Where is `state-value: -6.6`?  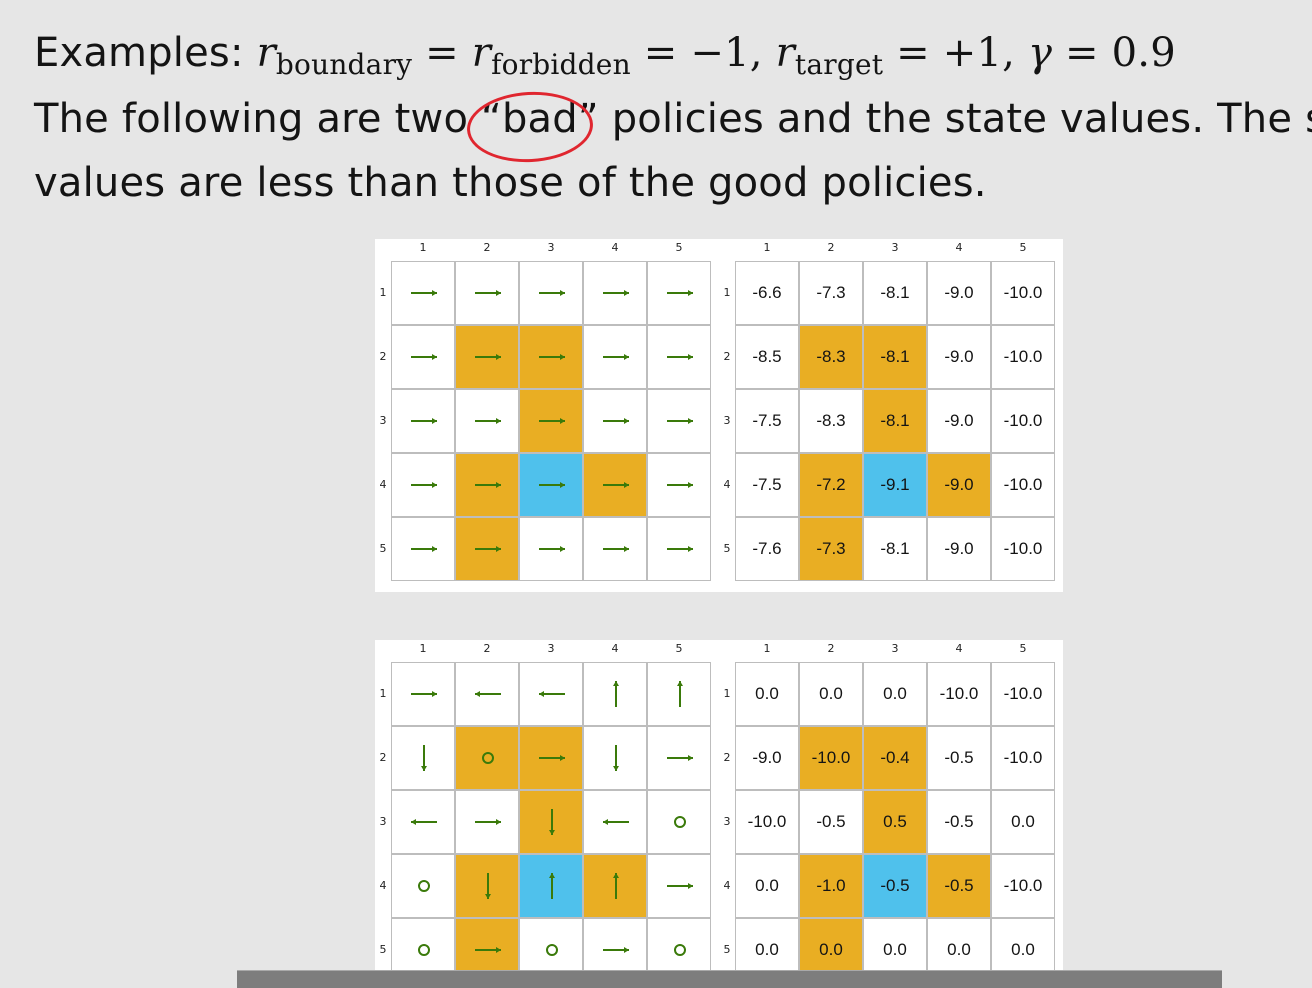 state-value: -6.6 is located at coordinates (767, 292).